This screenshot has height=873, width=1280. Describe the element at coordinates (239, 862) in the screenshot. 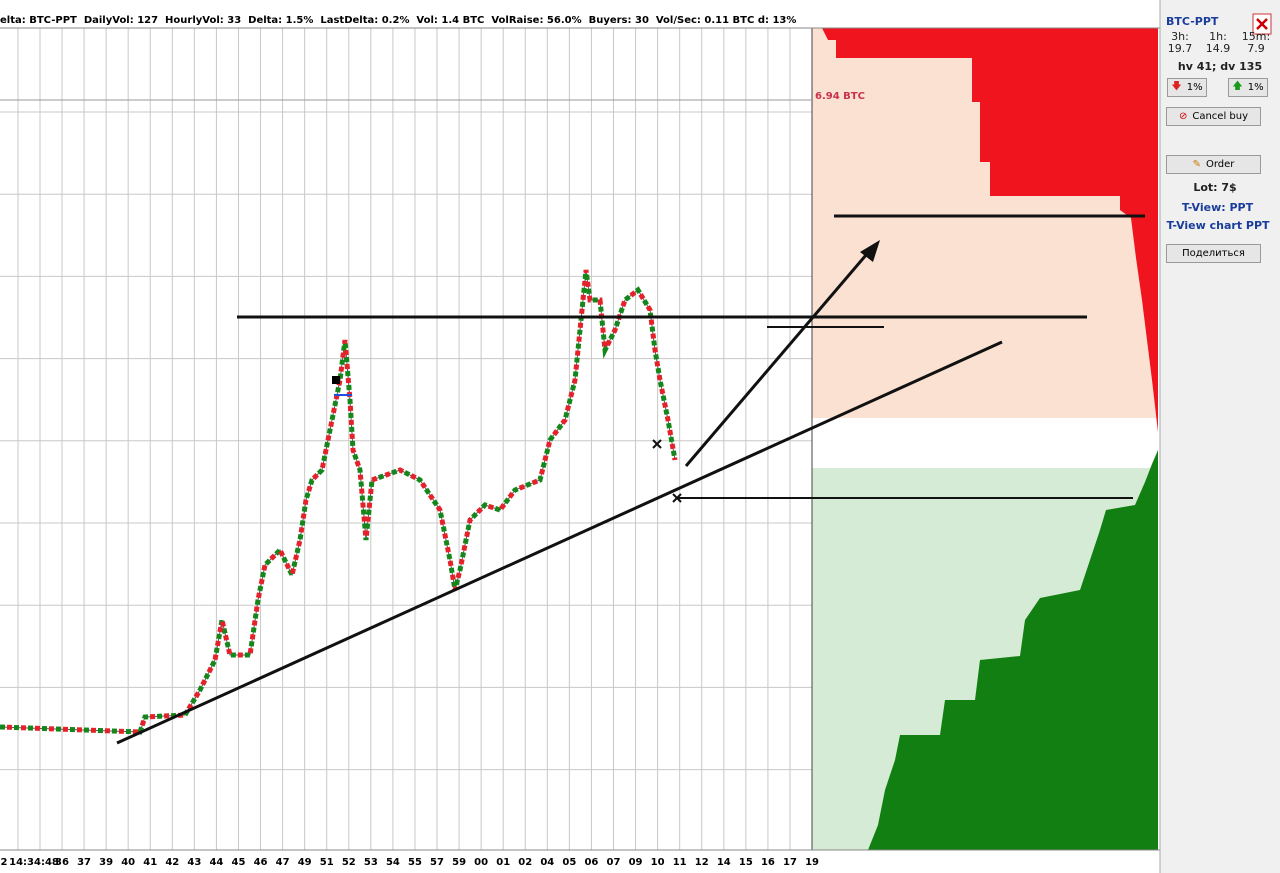

I see `x-tick-label: 45` at that location.